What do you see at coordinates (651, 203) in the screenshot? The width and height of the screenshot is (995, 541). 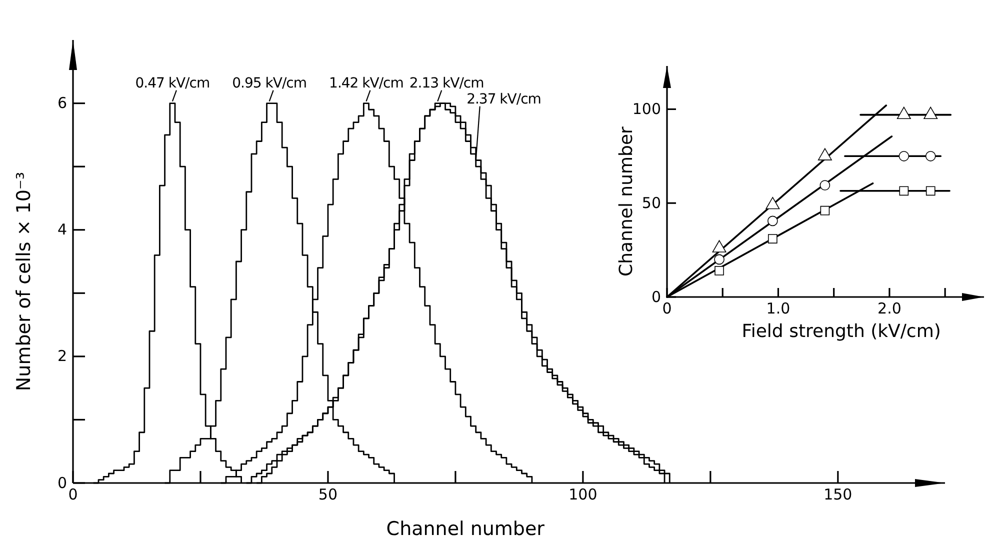 I see `y-tick-label: 50` at bounding box center [651, 203].